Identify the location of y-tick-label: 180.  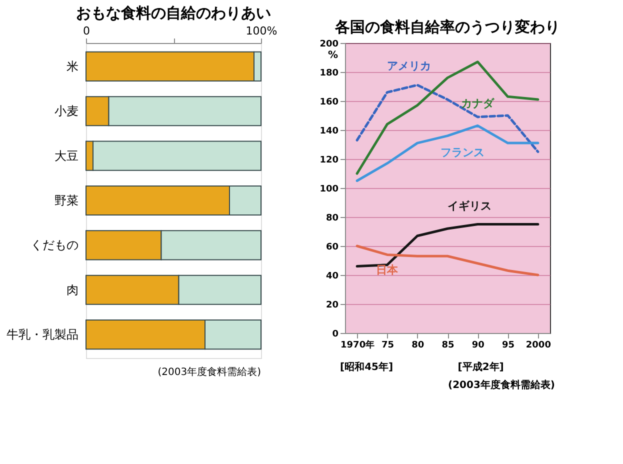
(329, 73).